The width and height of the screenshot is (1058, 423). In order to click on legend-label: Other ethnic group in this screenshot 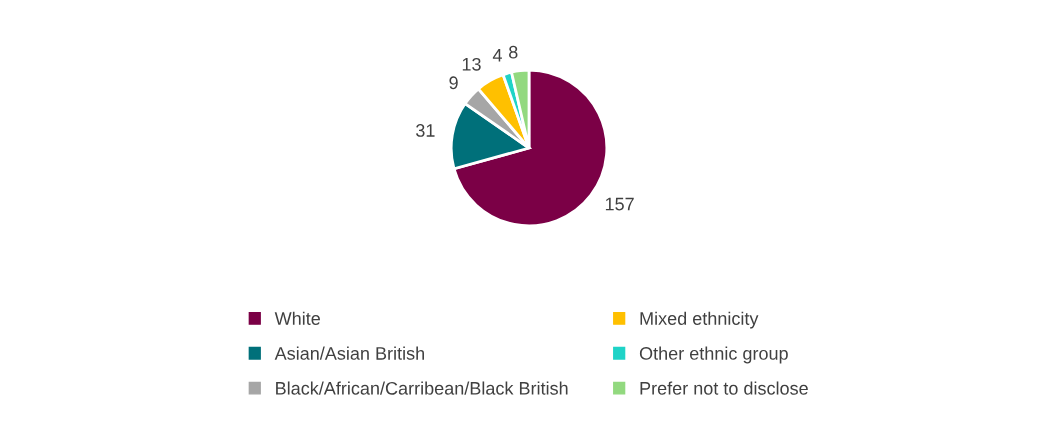, I will do `click(713, 355)`.